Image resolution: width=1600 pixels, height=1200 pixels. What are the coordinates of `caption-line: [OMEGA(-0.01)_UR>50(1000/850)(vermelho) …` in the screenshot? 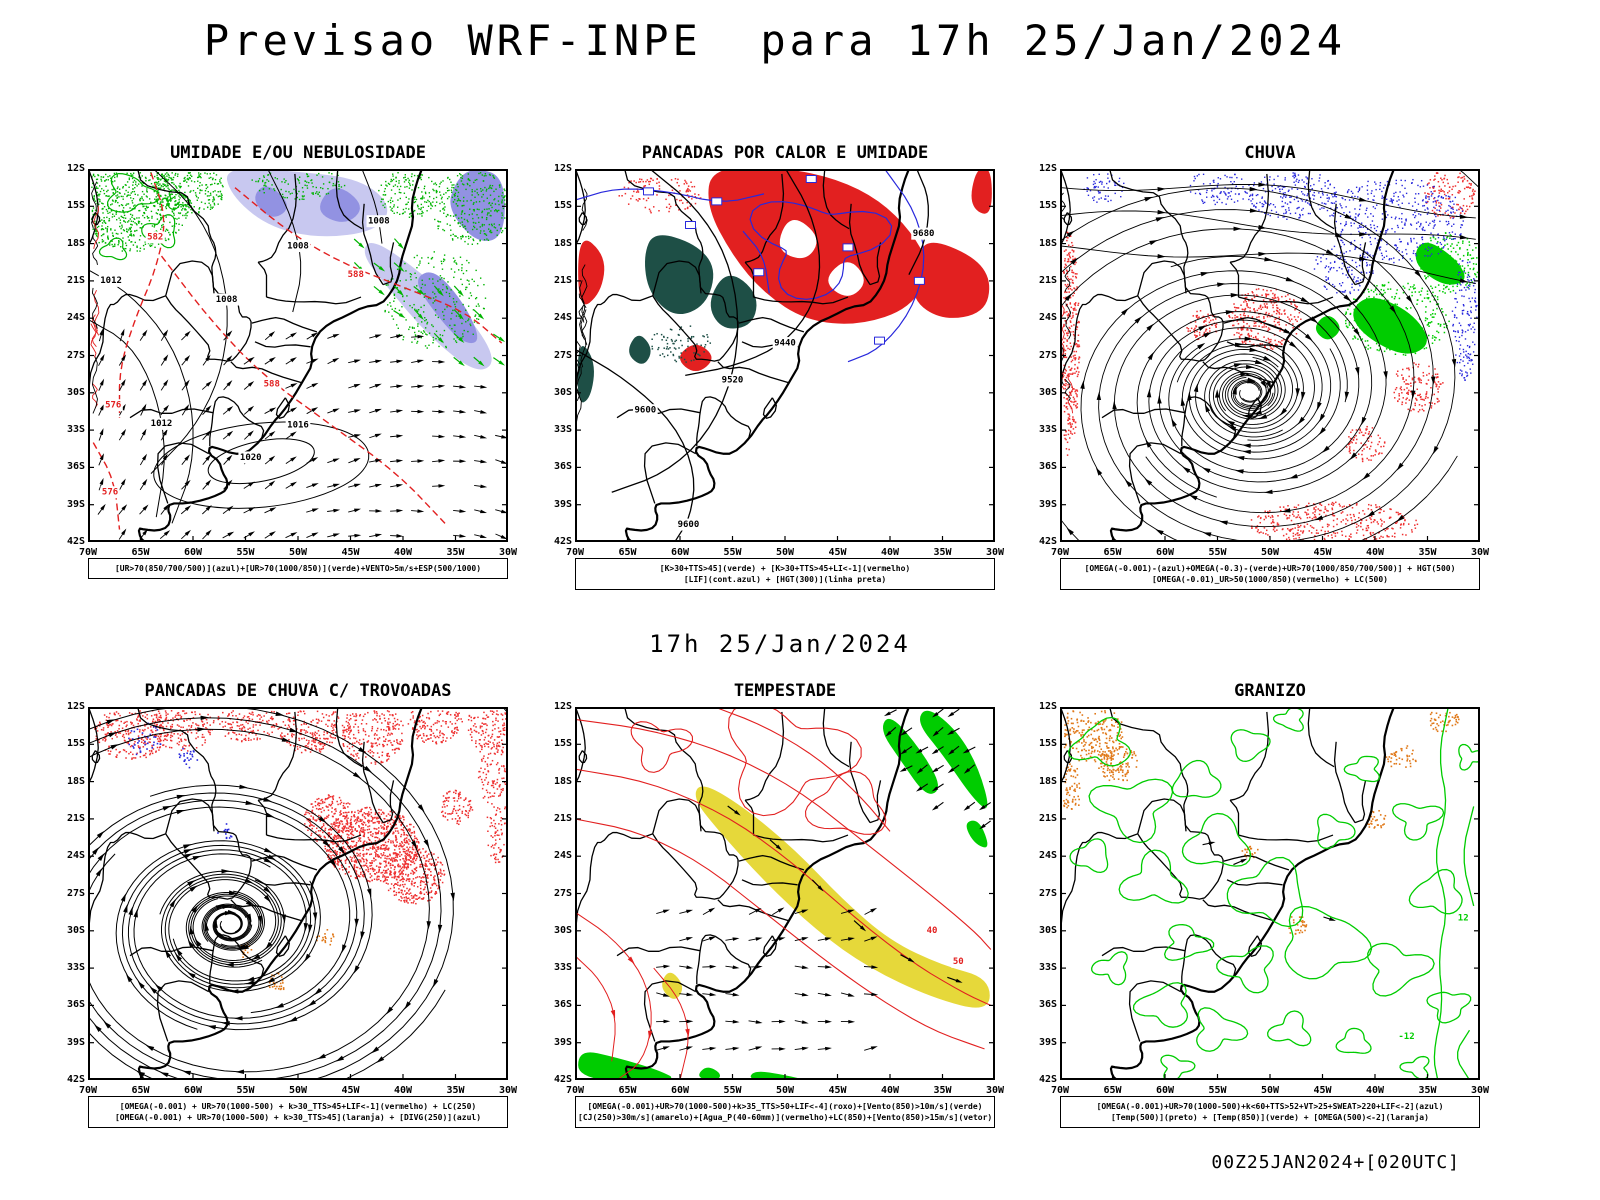 It's located at (1269, 579).